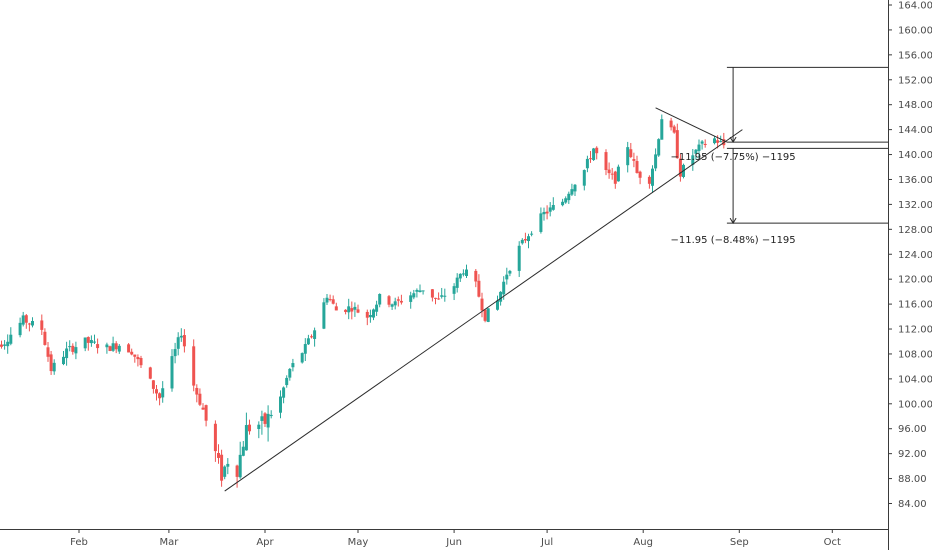  What do you see at coordinates (915, 330) in the screenshot?
I see `price-tick-label: 112.00` at bounding box center [915, 330].